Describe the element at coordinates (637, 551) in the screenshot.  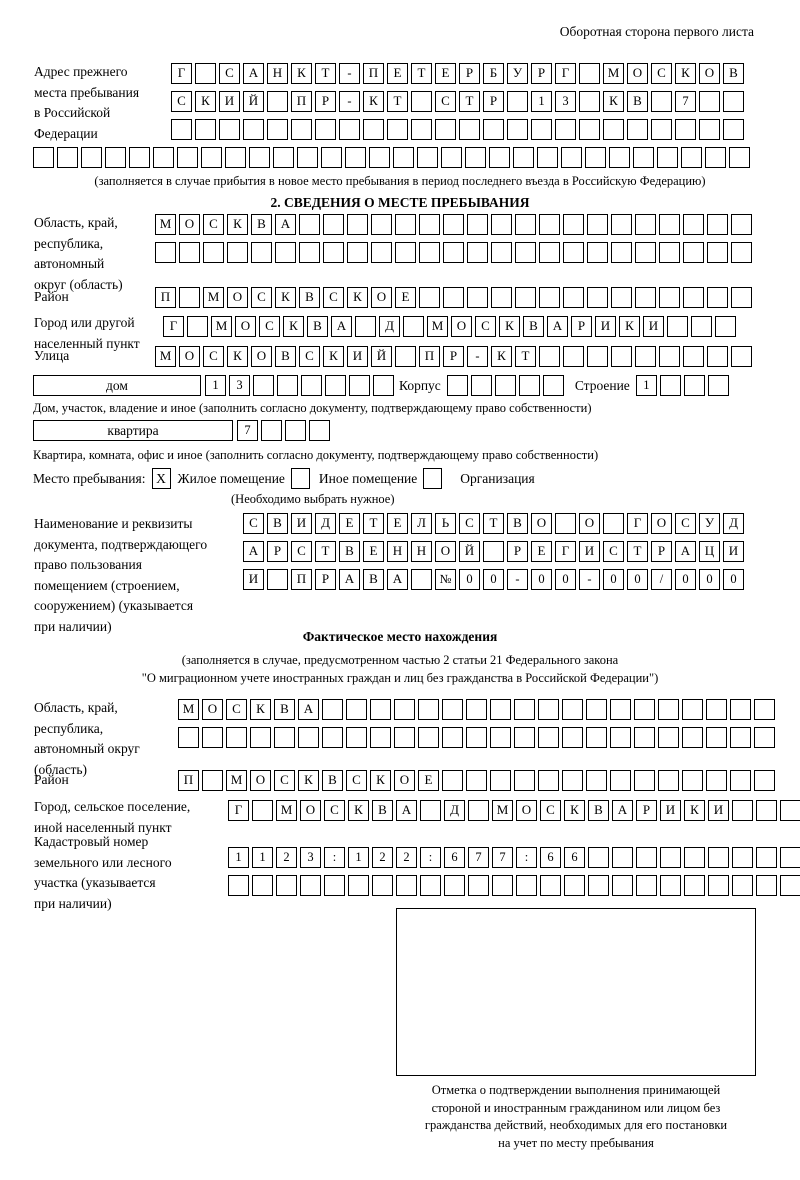
I see `document-row-2-cell-17: Т` at that location.